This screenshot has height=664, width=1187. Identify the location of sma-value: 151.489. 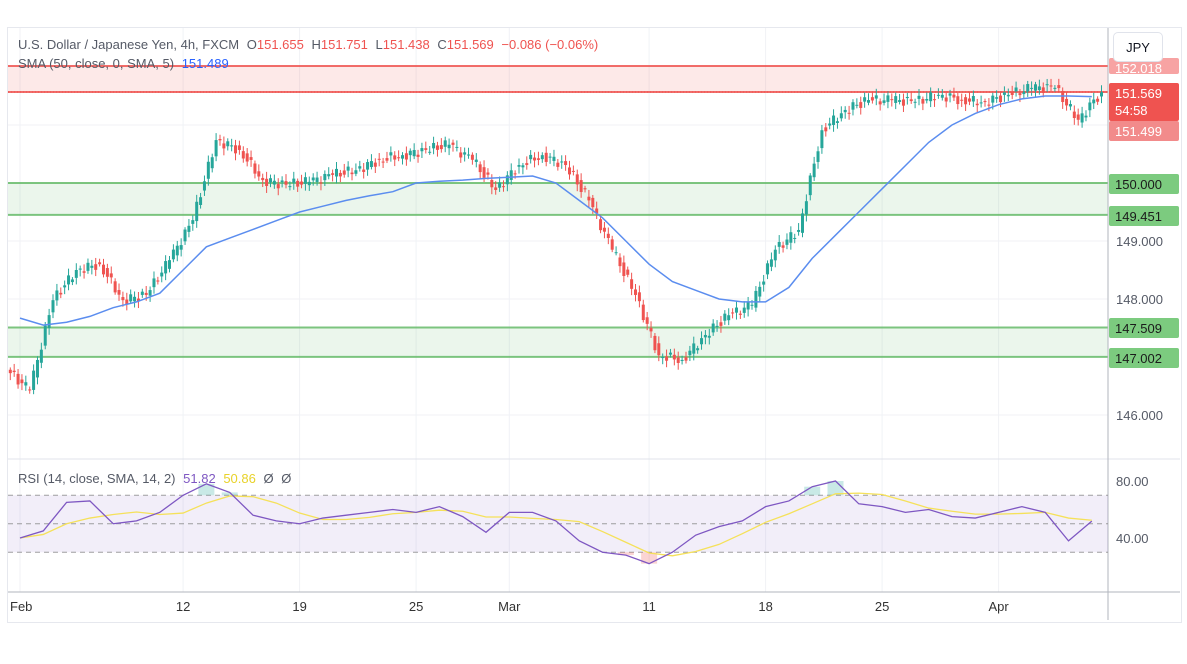
(205, 63).